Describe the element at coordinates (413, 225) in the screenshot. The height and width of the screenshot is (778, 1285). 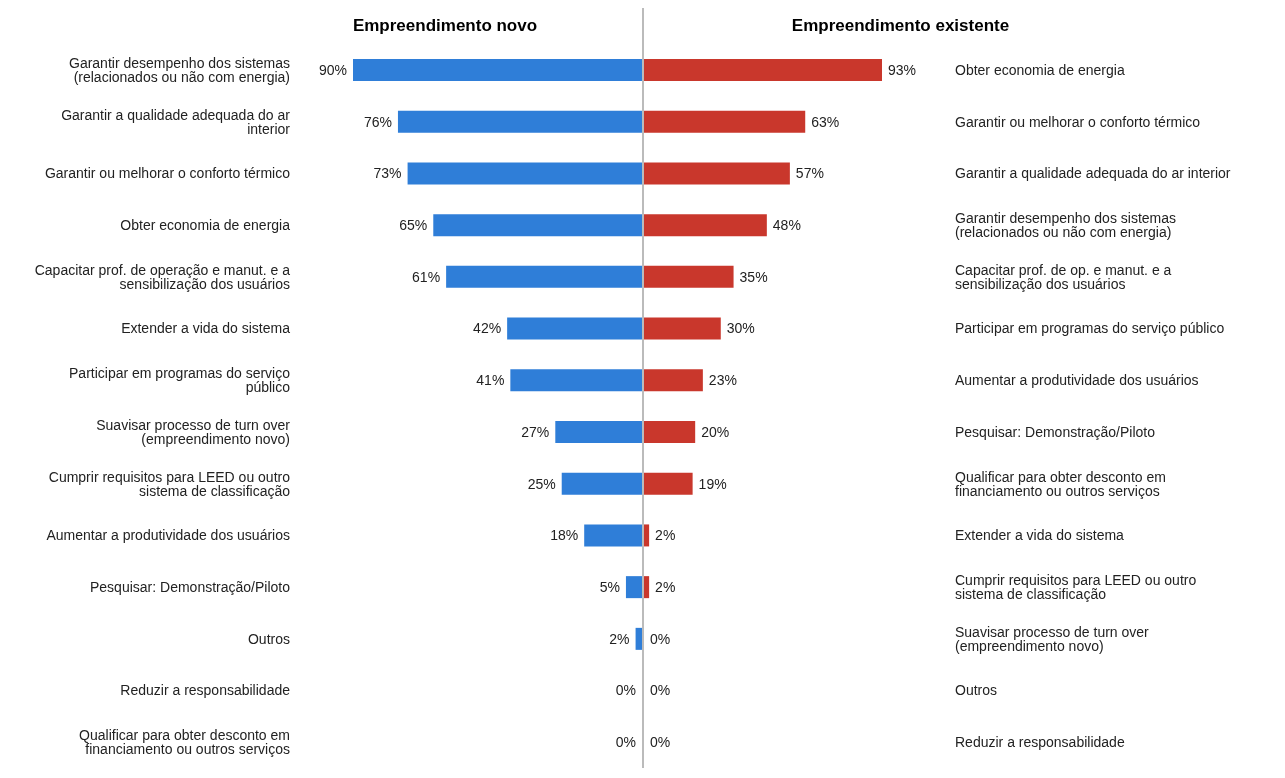
I see `data-label: 65%` at that location.